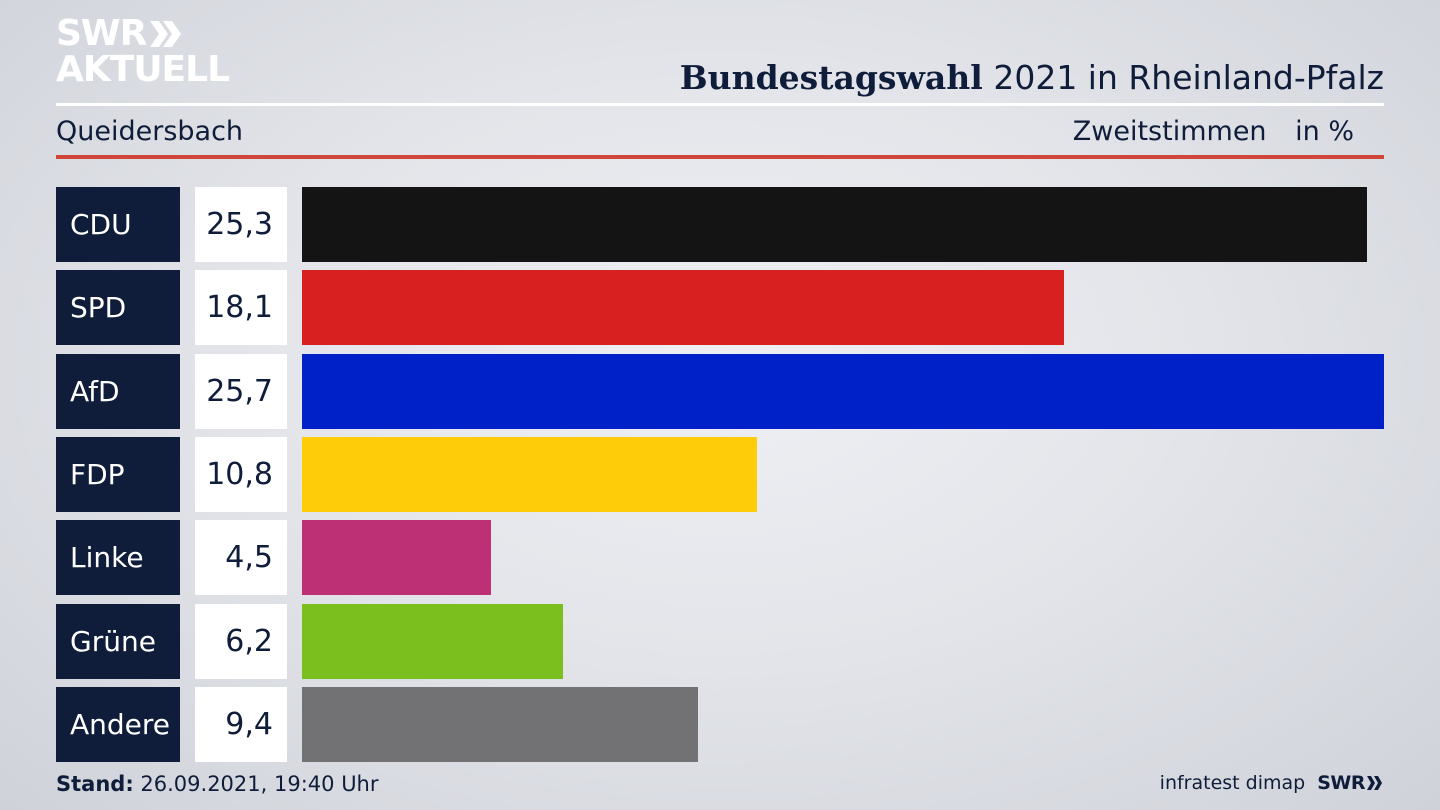 This screenshot has height=810, width=1440. I want to click on vote-type-label: Zweitstimmen in %, so click(1213, 131).